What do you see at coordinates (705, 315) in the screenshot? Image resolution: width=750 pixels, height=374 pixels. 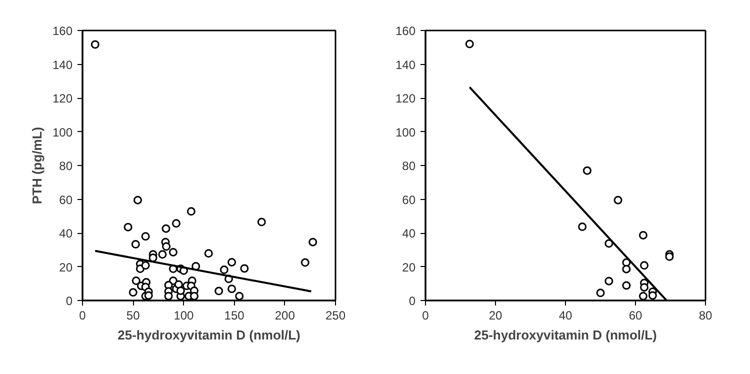 I see `x-tick-label: 80` at bounding box center [705, 315].